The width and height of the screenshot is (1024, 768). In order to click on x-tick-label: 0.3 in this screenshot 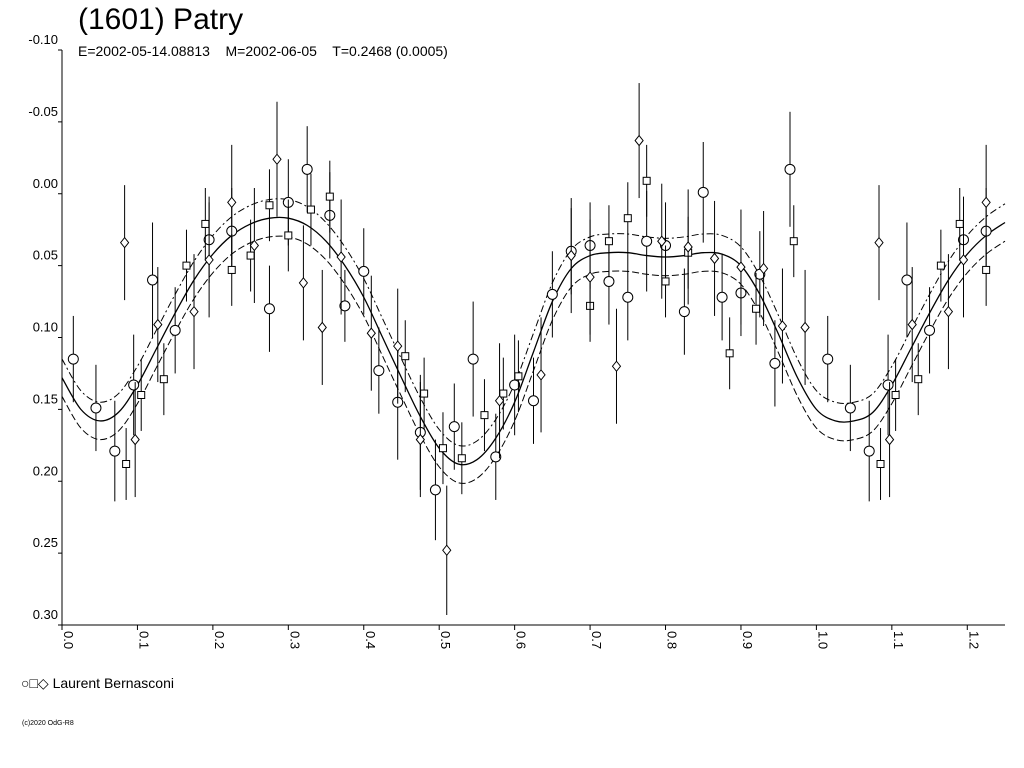, I will do `click(294, 640)`.